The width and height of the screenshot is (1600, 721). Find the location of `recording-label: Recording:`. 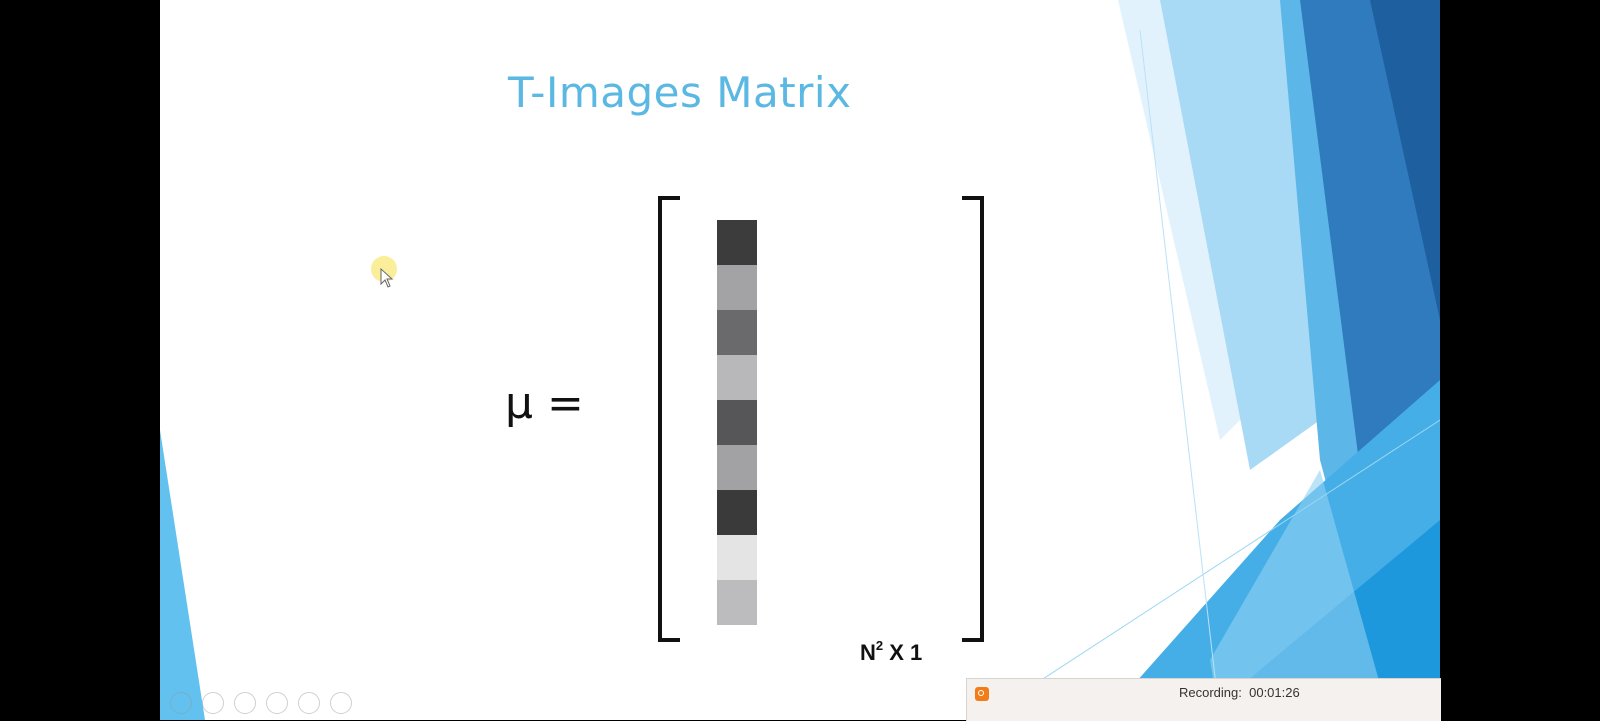

recording-label: Recording: is located at coordinates (1210, 692).